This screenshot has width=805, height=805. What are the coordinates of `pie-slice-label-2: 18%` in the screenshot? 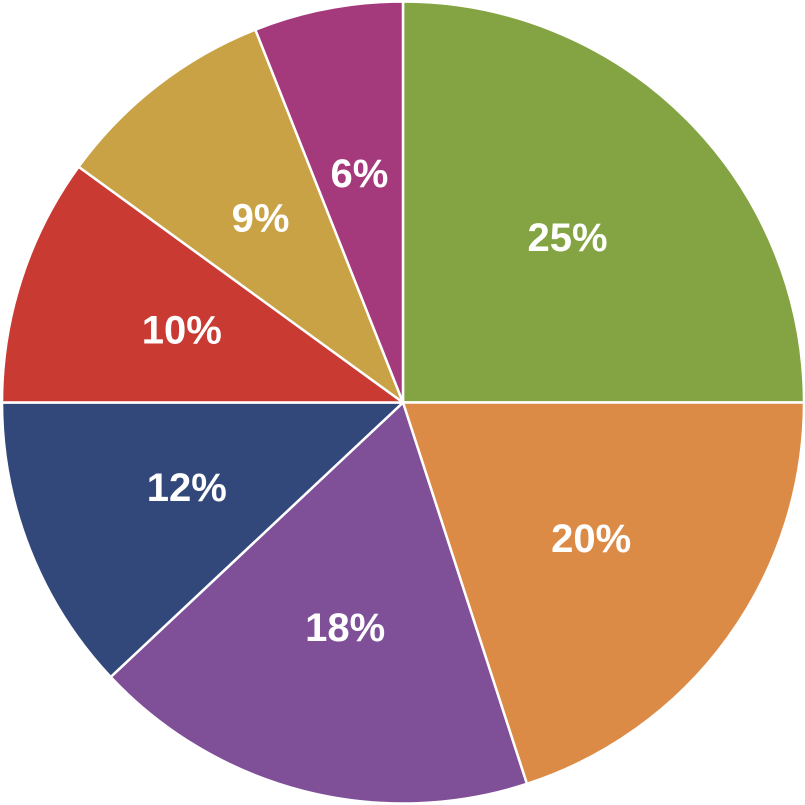 It's located at (345, 628).